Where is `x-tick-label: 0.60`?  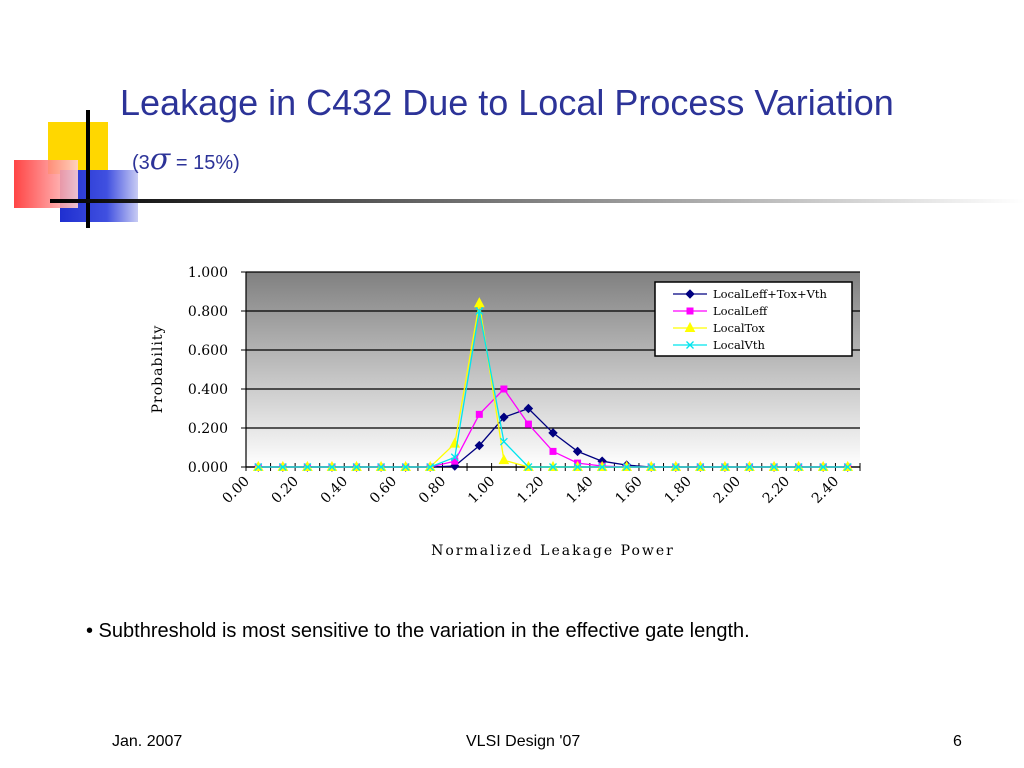
x-tick-label: 0.60 is located at coordinates (383, 490).